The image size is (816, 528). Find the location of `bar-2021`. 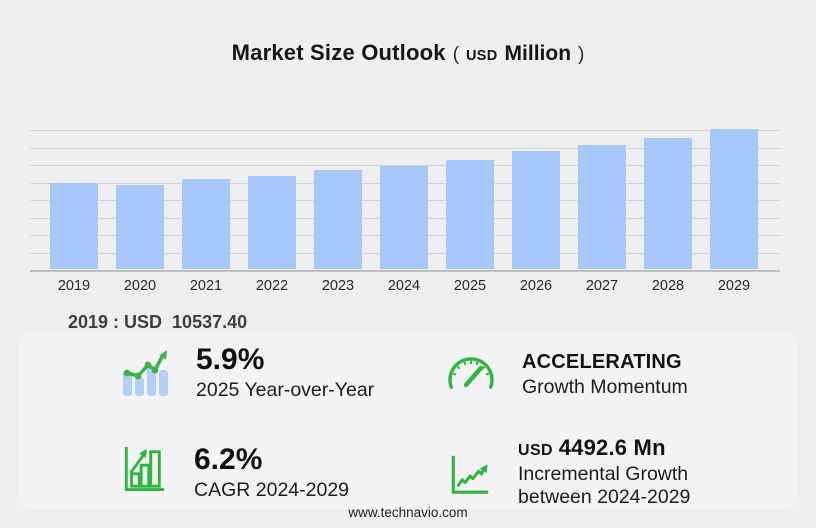

bar-2021 is located at coordinates (206, 224).